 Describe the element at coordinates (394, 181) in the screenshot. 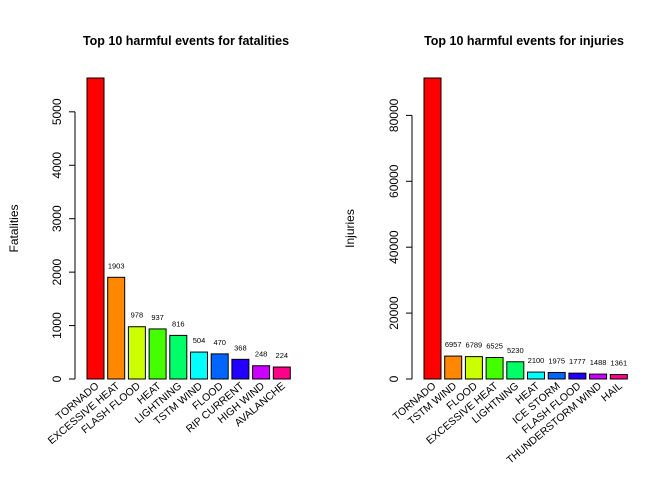

I see `y-tick-label: 60000` at that location.